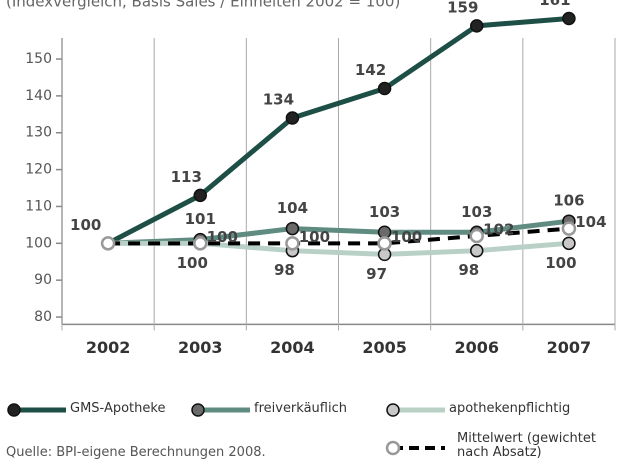  What do you see at coordinates (300, 408) in the screenshot?
I see `legend-label: freiverkäuflich` at bounding box center [300, 408].